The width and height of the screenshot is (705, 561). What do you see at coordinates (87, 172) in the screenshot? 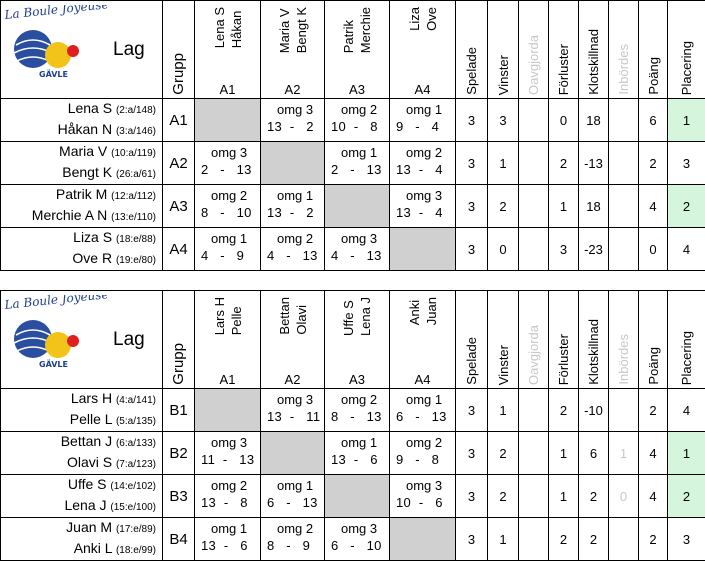
I see `player-2-name: Bengt K` at bounding box center [87, 172].